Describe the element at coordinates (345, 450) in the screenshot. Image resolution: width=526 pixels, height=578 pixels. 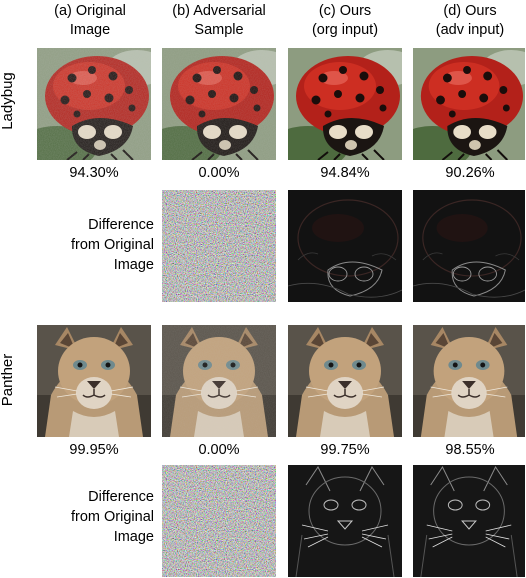
I see `panther-score-ours-org: 99.75%` at that location.